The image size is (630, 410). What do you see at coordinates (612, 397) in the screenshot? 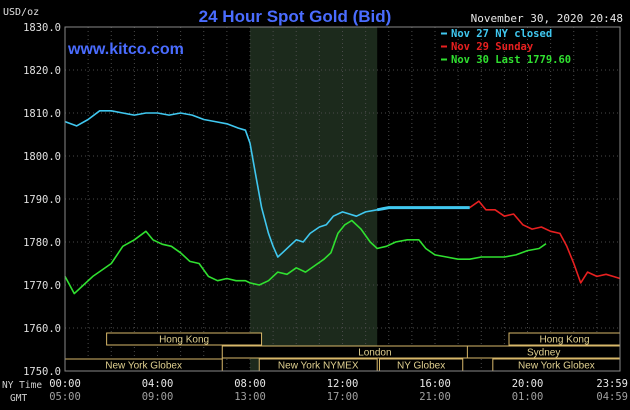
I see `x-tick-label-gmt: 04:59` at bounding box center [612, 397].